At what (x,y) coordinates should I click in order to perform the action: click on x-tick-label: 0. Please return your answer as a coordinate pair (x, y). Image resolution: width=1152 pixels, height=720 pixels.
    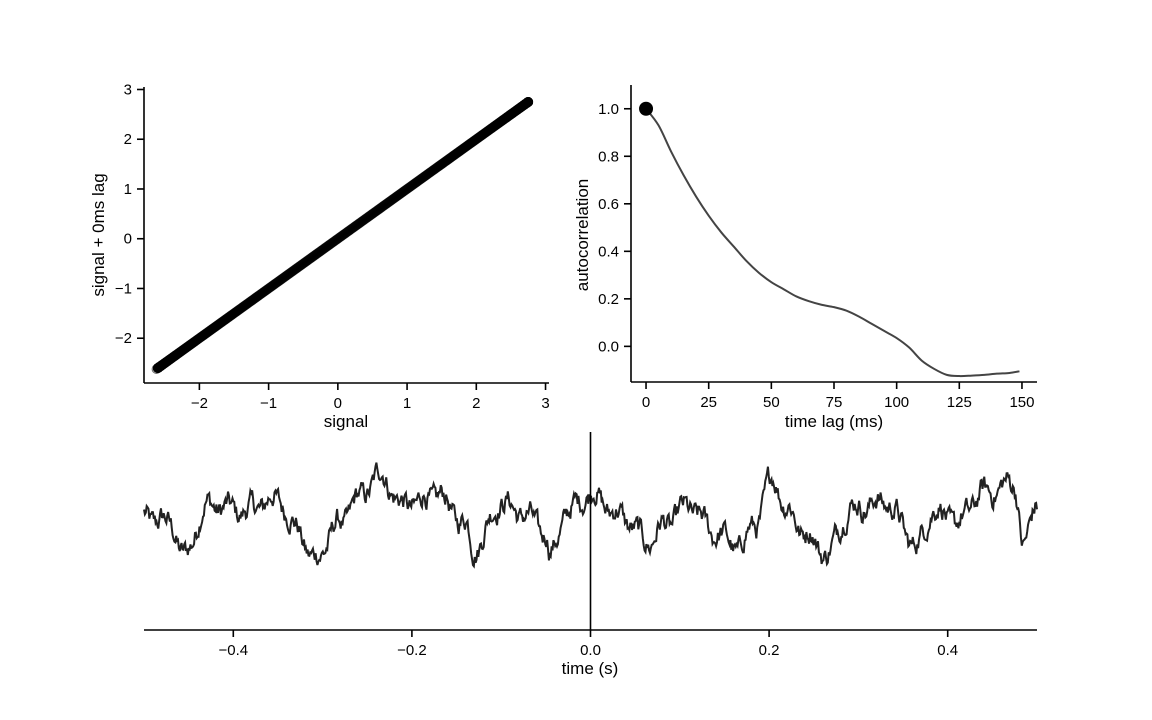
    Looking at the image, I should click on (338, 403).